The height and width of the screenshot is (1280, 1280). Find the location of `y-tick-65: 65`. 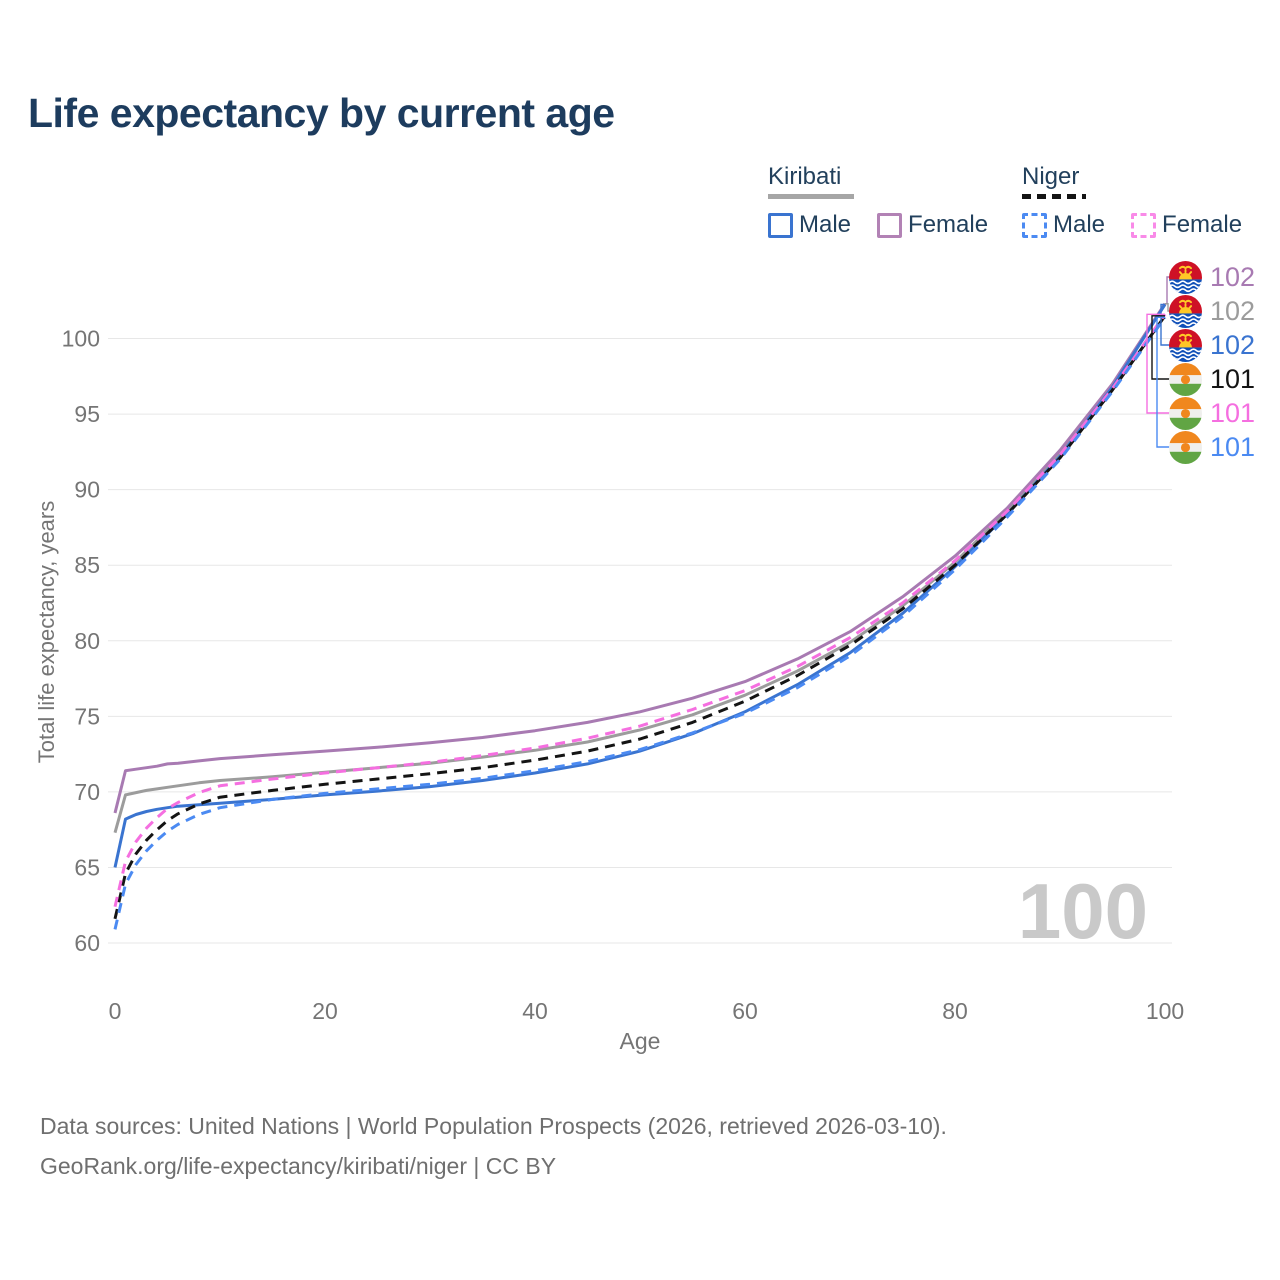

y-tick-65: 65 is located at coordinates (87, 867).